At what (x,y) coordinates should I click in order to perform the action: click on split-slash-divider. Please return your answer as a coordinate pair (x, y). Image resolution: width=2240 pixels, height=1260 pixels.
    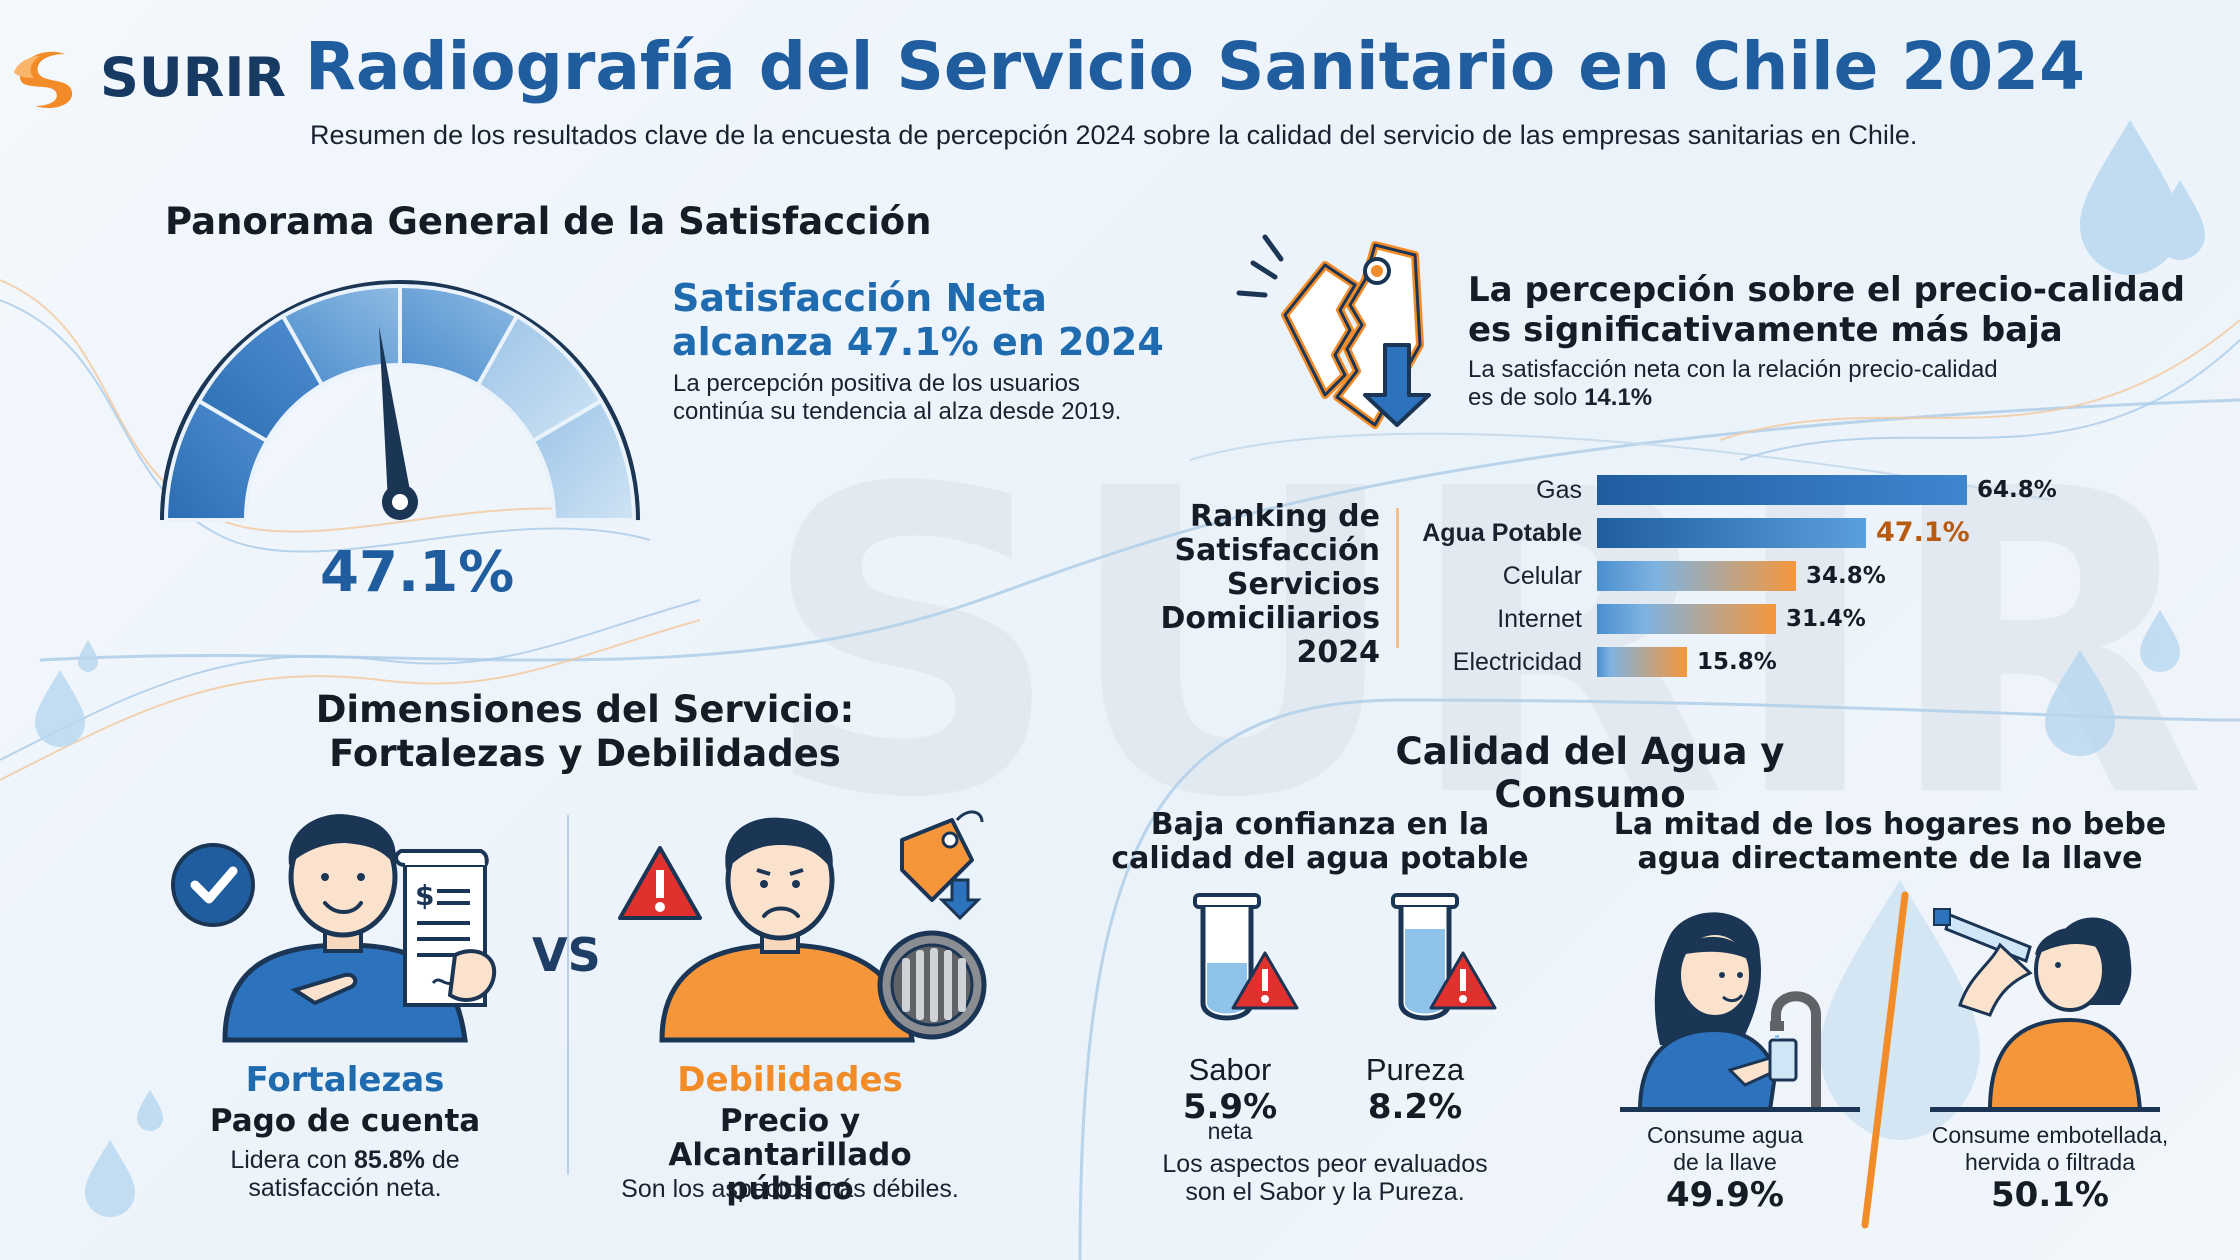
    Looking at the image, I should click on (1885, 1060).